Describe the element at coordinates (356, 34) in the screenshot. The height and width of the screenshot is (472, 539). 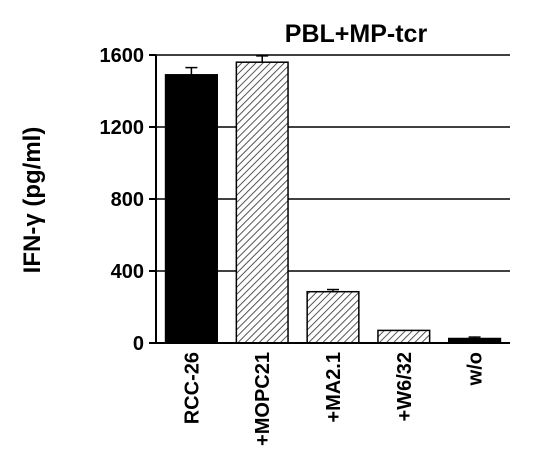
I see `chart-title: PBL+MP-tcr` at that location.